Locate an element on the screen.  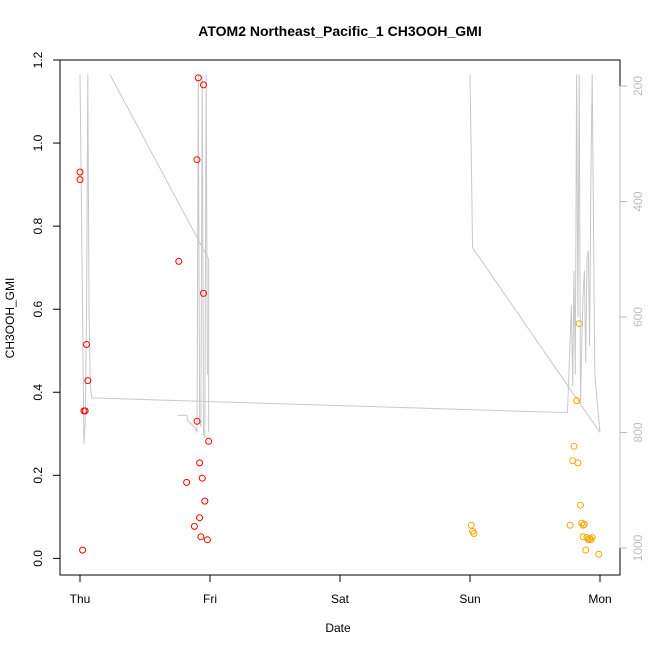
y-axis-label: CH3OOH_GMI is located at coordinates (10, 318).